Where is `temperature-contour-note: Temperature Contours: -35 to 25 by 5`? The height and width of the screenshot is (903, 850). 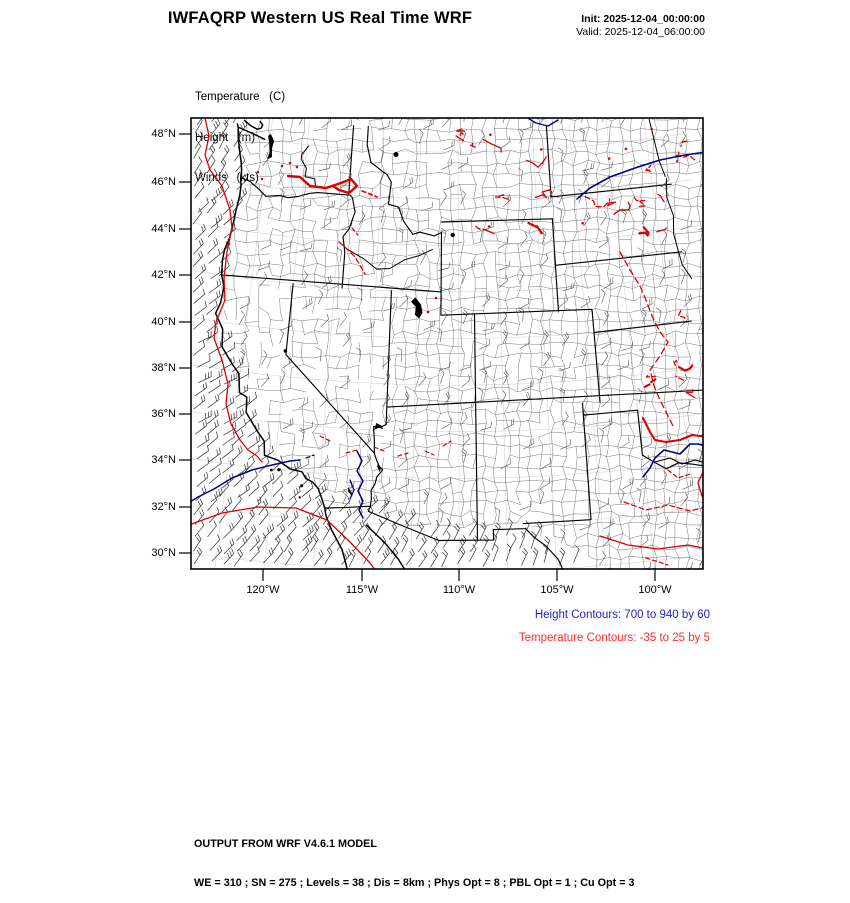 temperature-contour-note: Temperature Contours: -35 to 25 by 5 is located at coordinates (614, 638).